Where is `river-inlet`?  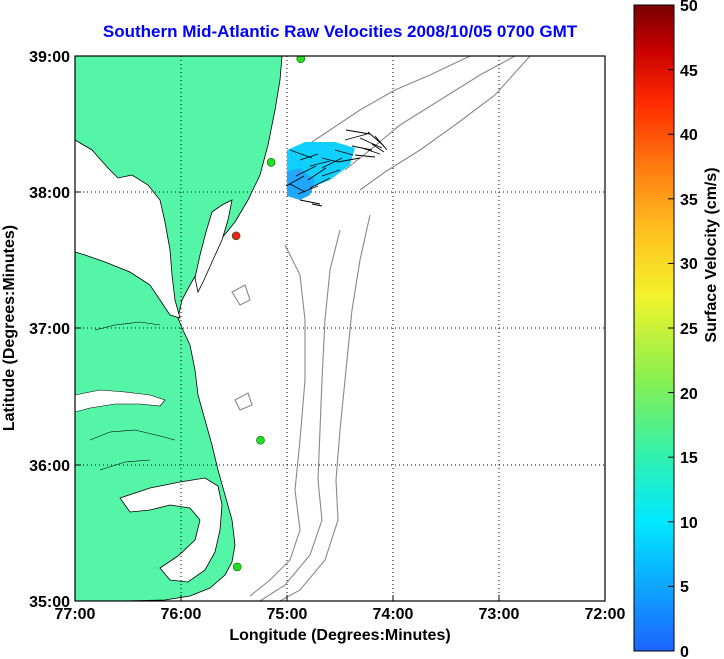
river-inlet is located at coordinates (120, 401).